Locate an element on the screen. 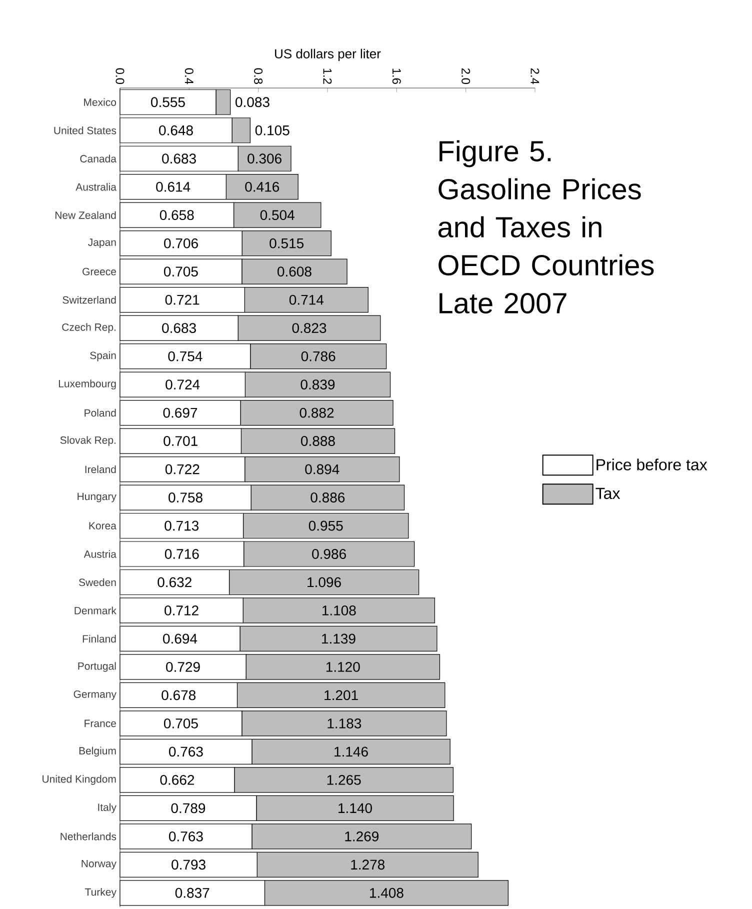 The width and height of the screenshot is (752, 909). y-tick-label: Netherlands is located at coordinates (88, 836).